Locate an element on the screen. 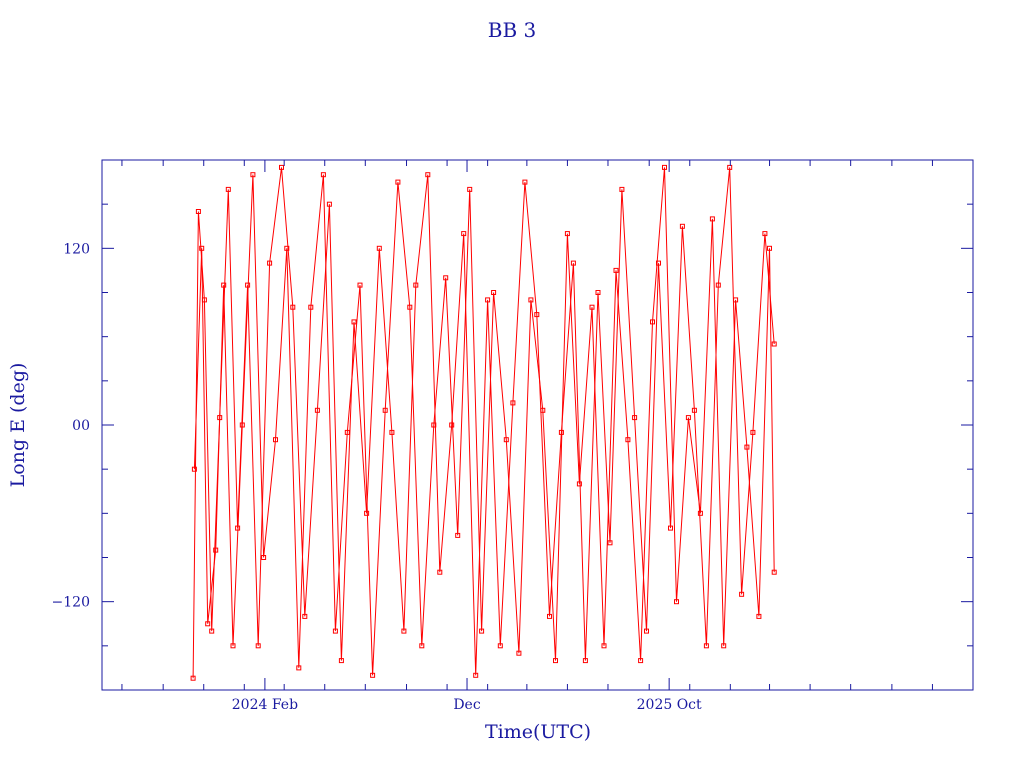 Image resolution: width=1024 pixels, height=768 pixels. y-tick-label: 120 is located at coordinates (76, 249).